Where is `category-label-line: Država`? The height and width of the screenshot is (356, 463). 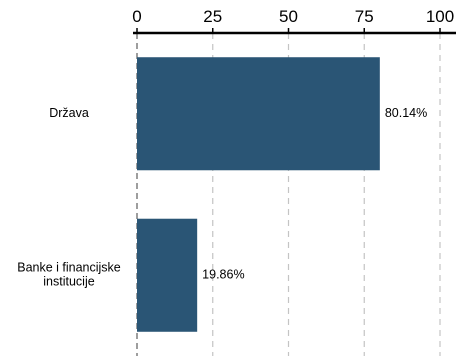
category-label-line: Država is located at coordinates (69, 113).